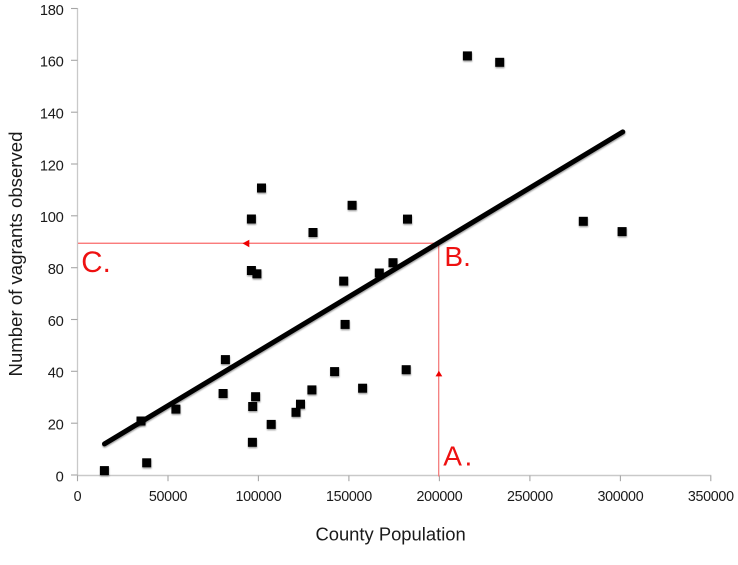 The image size is (738, 565). I want to click on svg-text: 250000, so click(530, 497).